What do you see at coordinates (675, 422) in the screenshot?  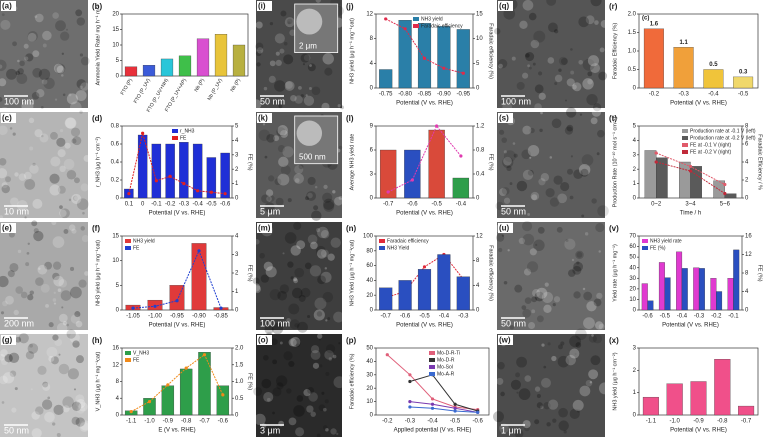 I see `x-tick-label: -1.0` at bounding box center [675, 422].